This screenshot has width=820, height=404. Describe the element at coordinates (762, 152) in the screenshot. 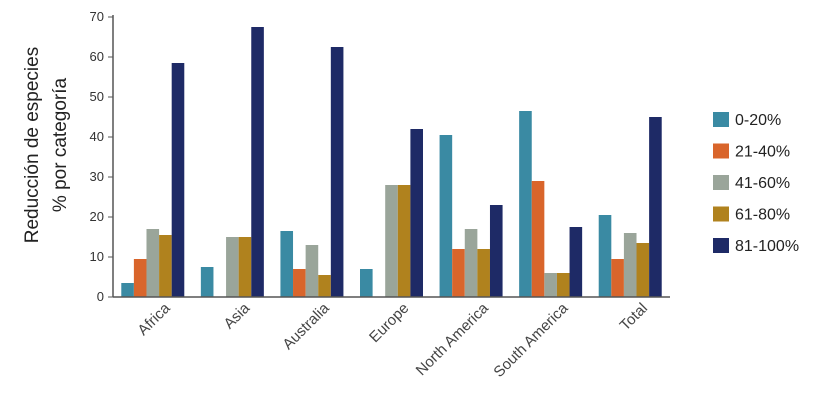

I see `legend-label: 21-40%` at that location.